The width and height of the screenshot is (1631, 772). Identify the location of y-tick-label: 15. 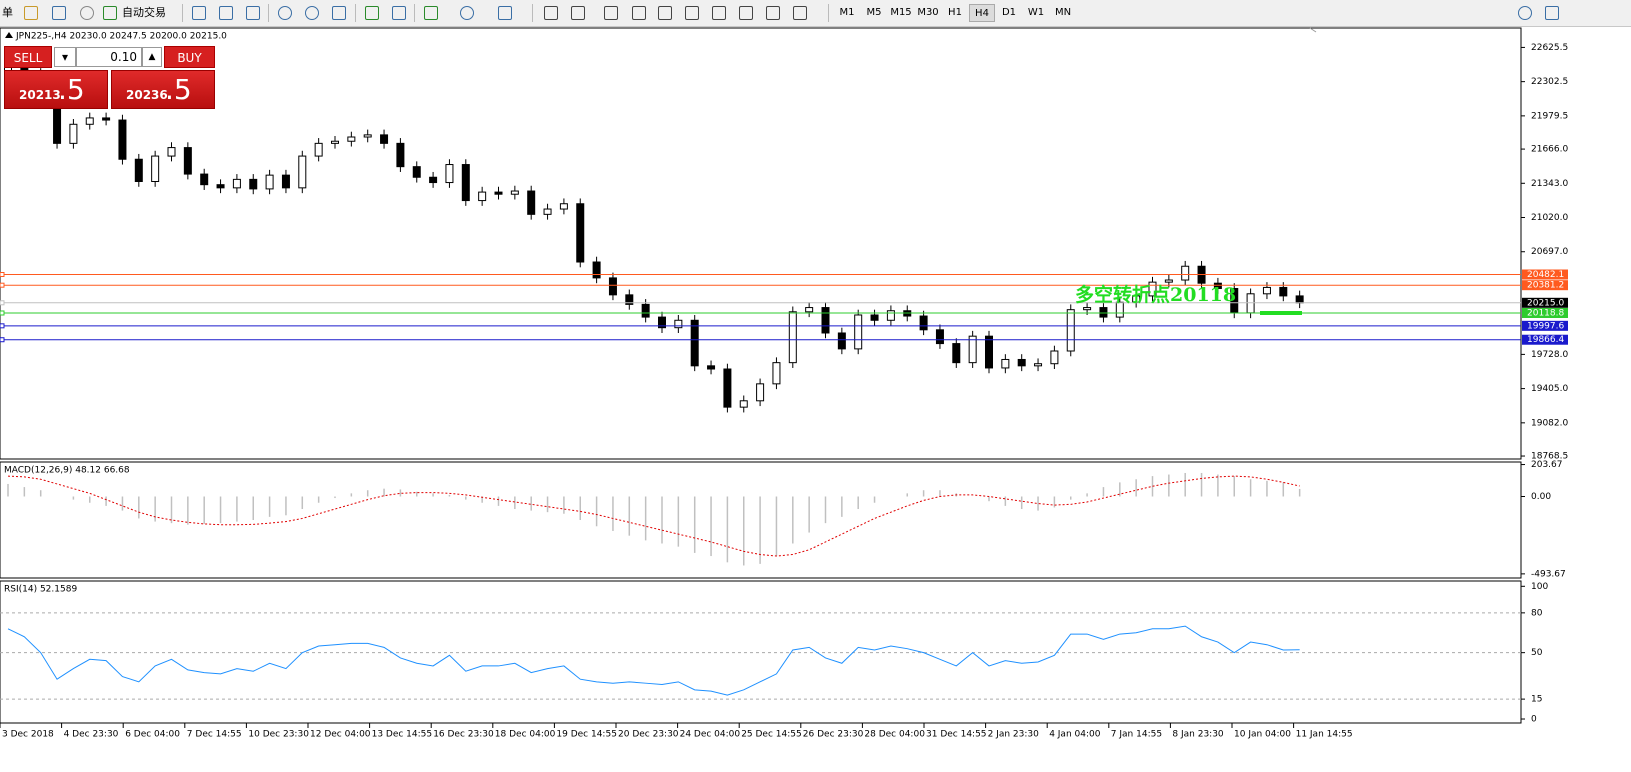
(1536, 700).